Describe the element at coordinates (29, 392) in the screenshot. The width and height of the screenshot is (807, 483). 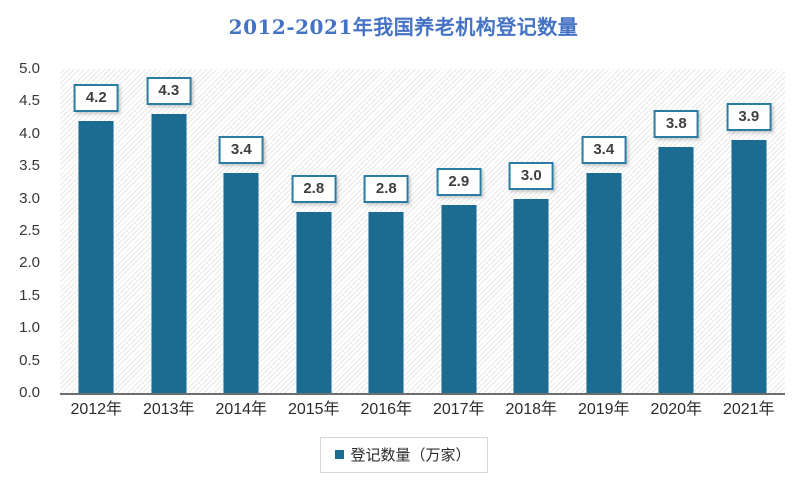
I see `y-tick-label: 0.0` at that location.